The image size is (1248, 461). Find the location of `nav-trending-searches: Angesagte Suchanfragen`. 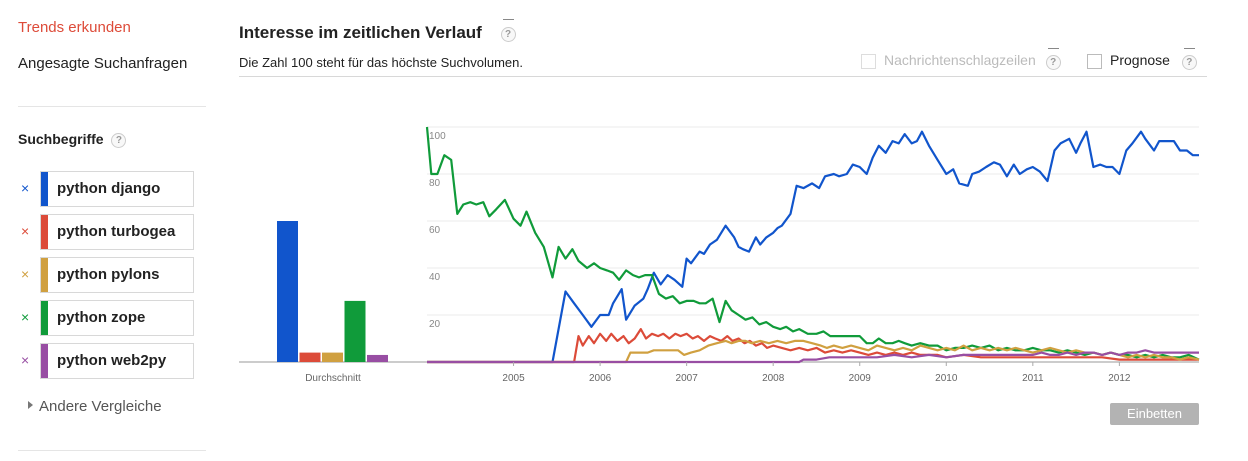

nav-trending-searches: Angesagte Suchanfragen is located at coordinates (103, 63).